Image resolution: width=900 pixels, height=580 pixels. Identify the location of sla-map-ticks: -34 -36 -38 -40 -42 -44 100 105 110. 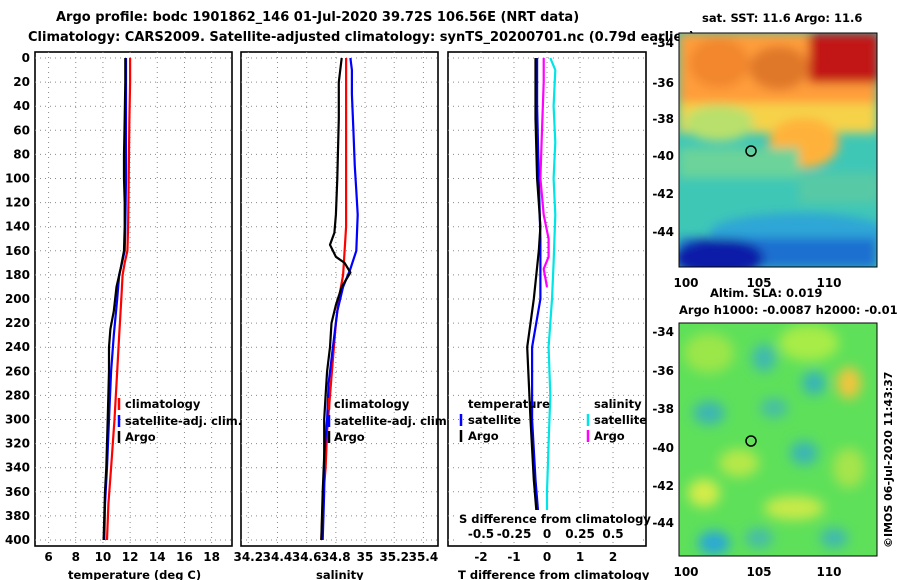
(746, 452).